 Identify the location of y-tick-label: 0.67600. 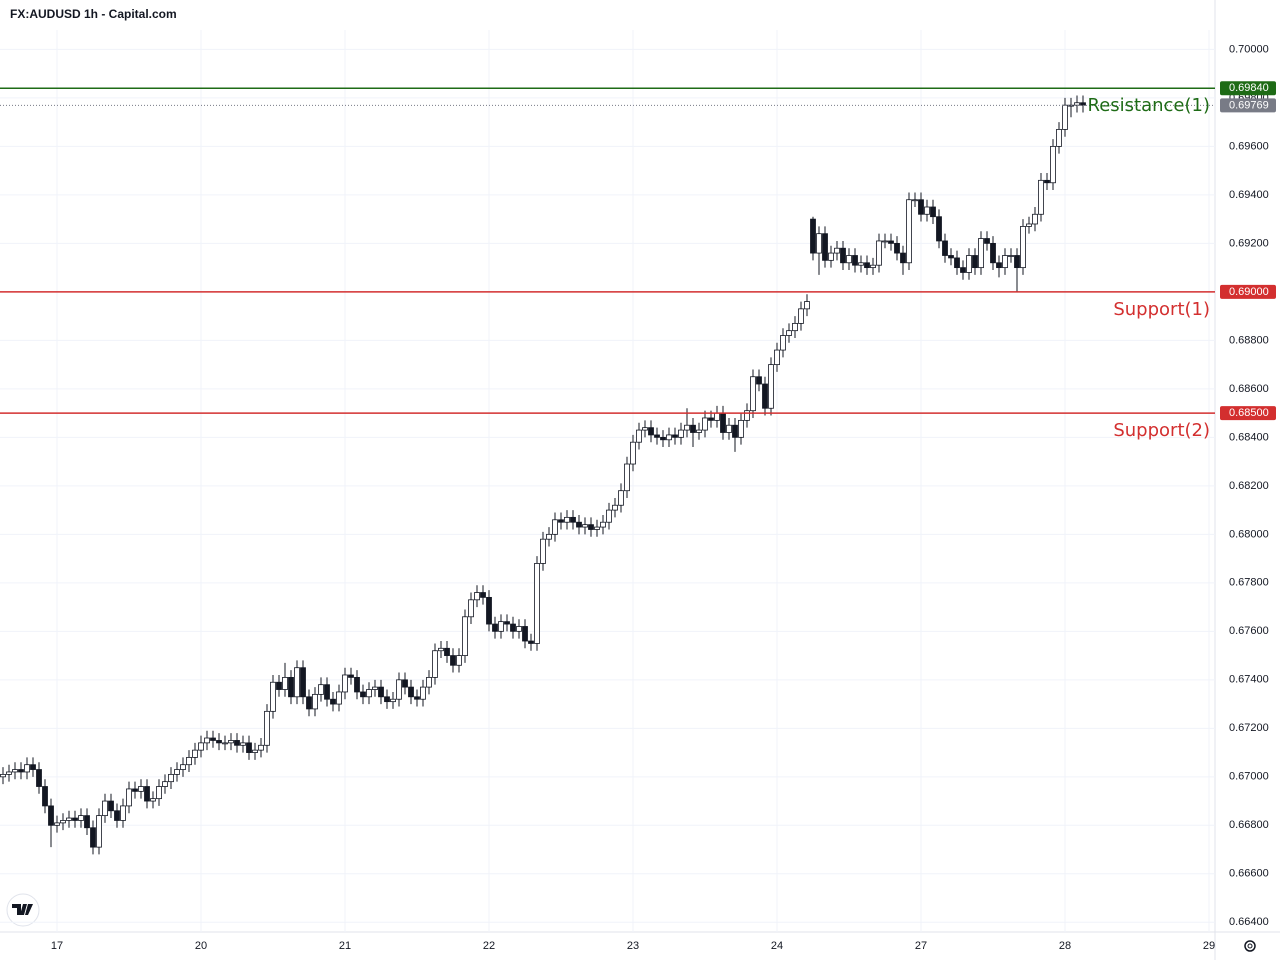
(1249, 631).